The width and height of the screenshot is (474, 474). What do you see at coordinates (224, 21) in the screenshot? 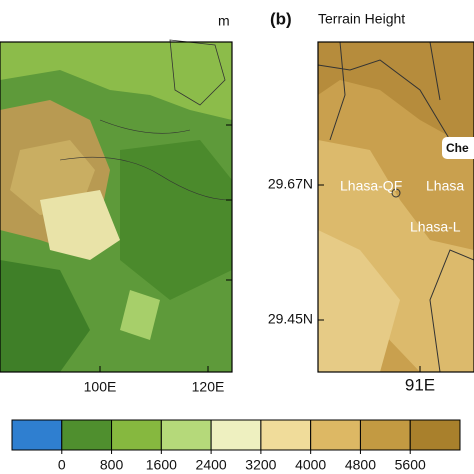
I see `unit-label: m` at bounding box center [224, 21].